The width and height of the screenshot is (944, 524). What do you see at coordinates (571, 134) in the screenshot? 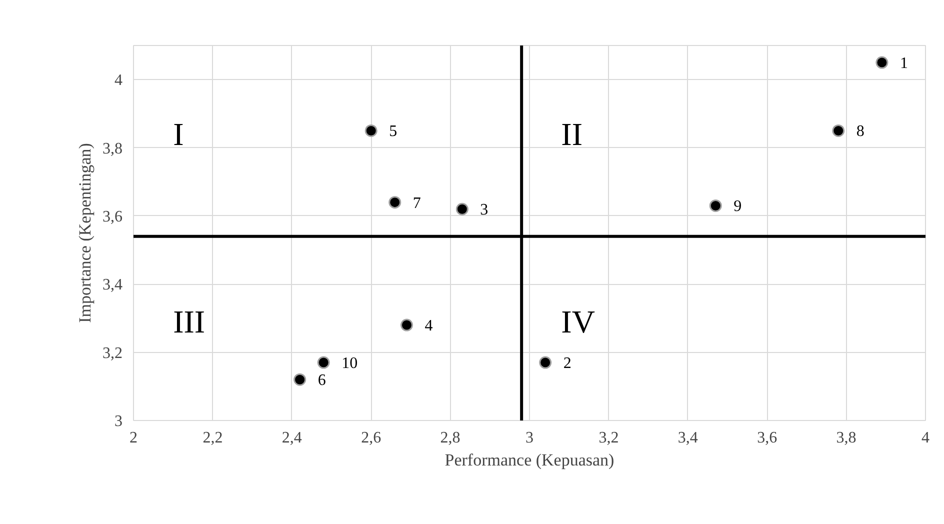
I see `annotation: II` at bounding box center [571, 134].